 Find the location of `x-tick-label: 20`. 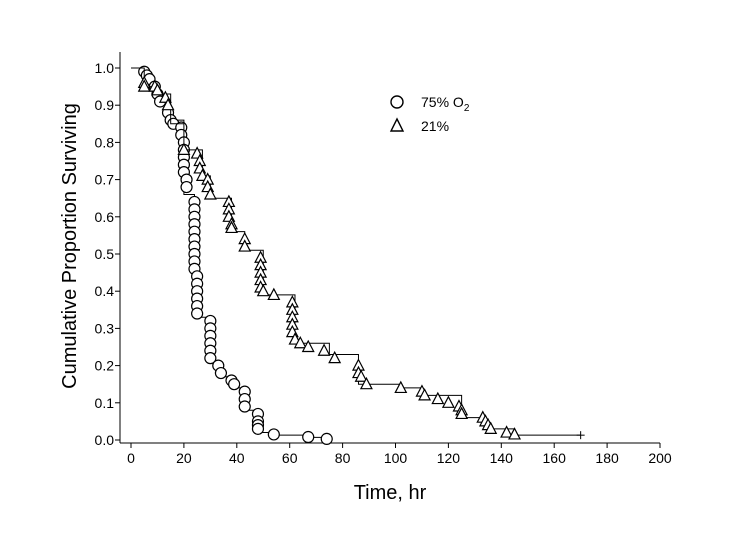

x-tick-label: 20 is located at coordinates (184, 458).